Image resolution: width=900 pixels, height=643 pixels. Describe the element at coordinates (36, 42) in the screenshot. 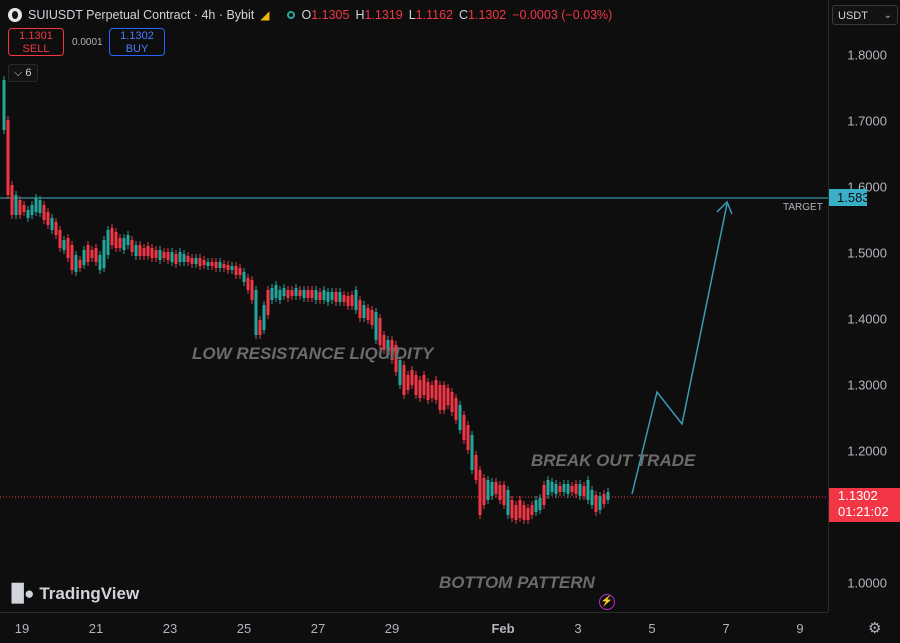

I see `sell-button: 1.1301 SELL` at that location.